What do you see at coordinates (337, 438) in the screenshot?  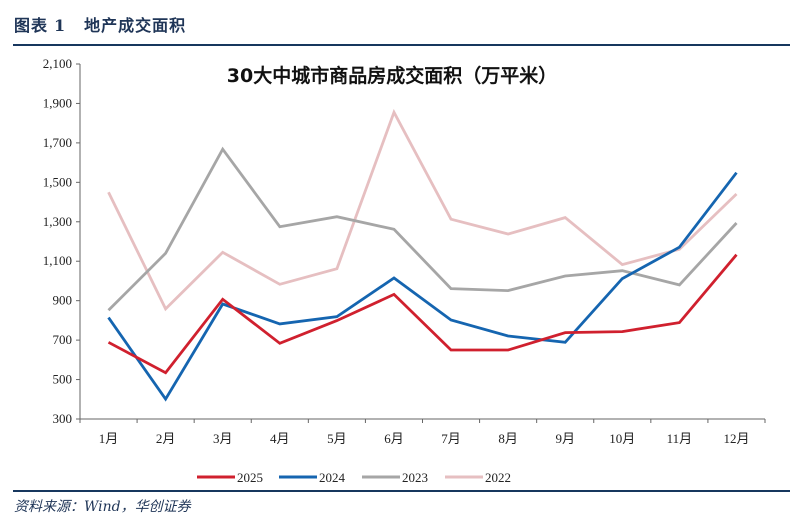 I see `x-tick-label: 5月` at bounding box center [337, 438].